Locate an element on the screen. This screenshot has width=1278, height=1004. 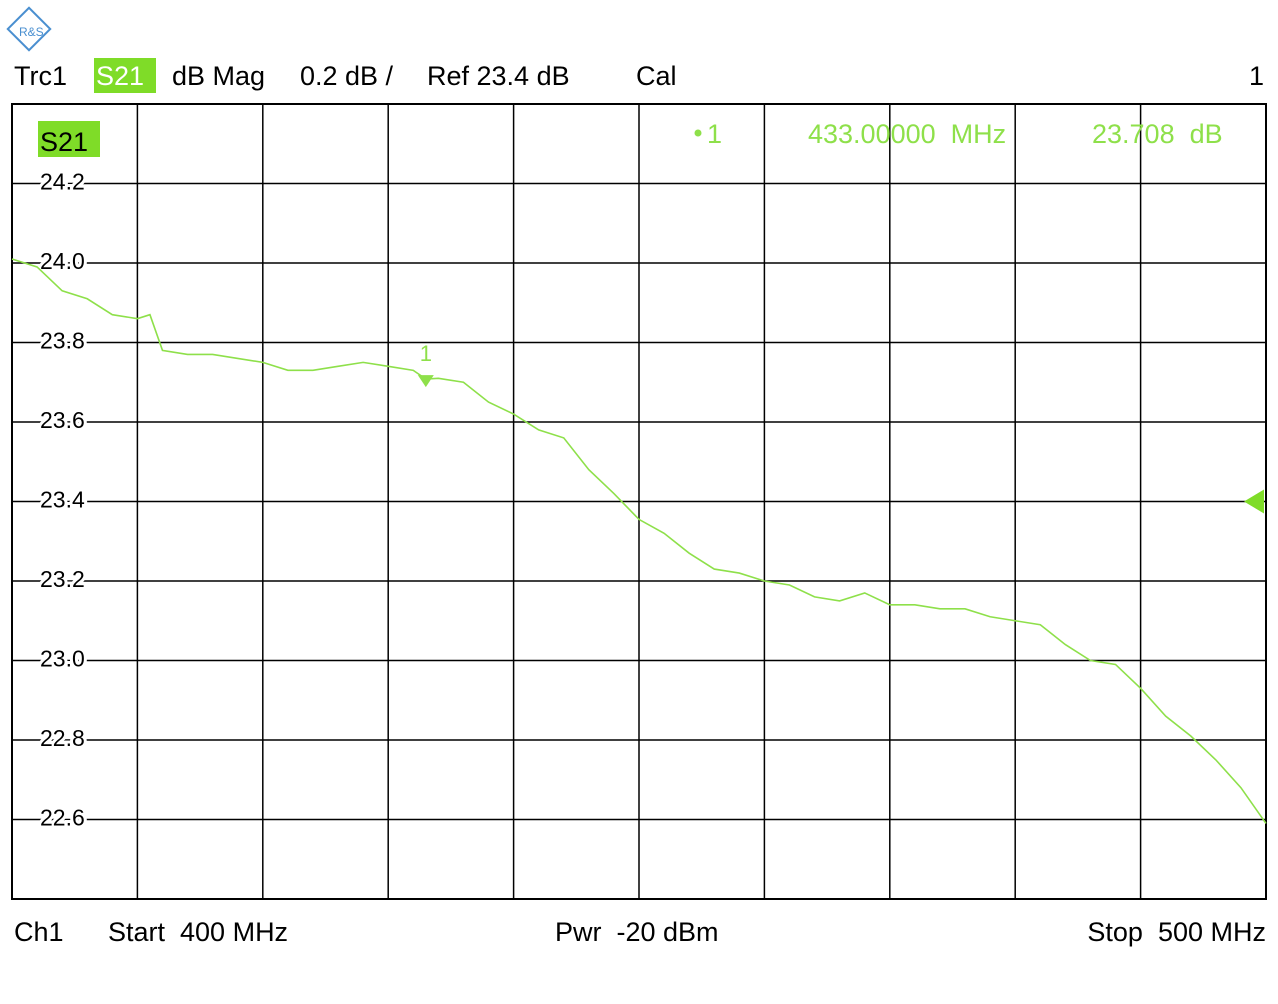
channel: Ch1 is located at coordinates (39, 932).